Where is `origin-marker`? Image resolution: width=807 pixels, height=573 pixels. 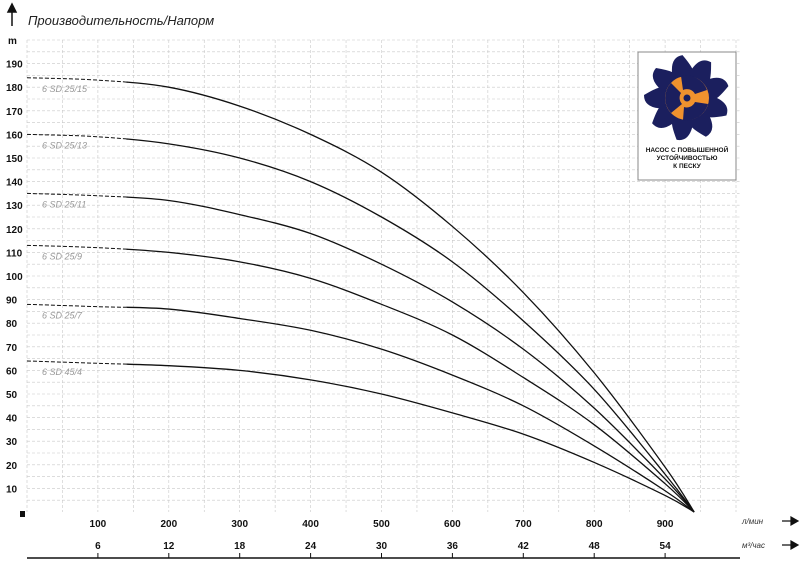 origin-marker is located at coordinates (22, 514).